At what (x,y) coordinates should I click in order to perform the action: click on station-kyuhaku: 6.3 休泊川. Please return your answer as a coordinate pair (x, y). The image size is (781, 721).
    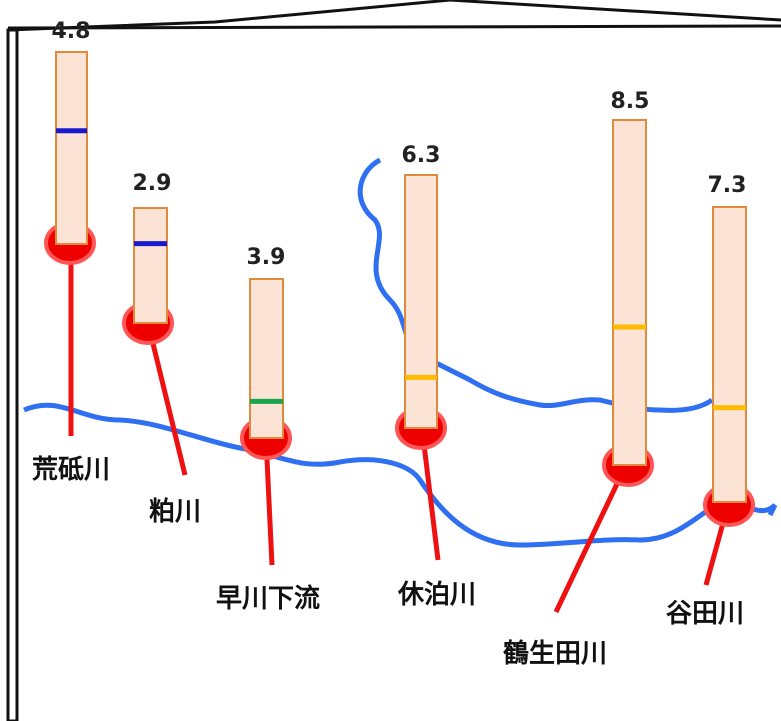
    Looking at the image, I should click on (435, 376).